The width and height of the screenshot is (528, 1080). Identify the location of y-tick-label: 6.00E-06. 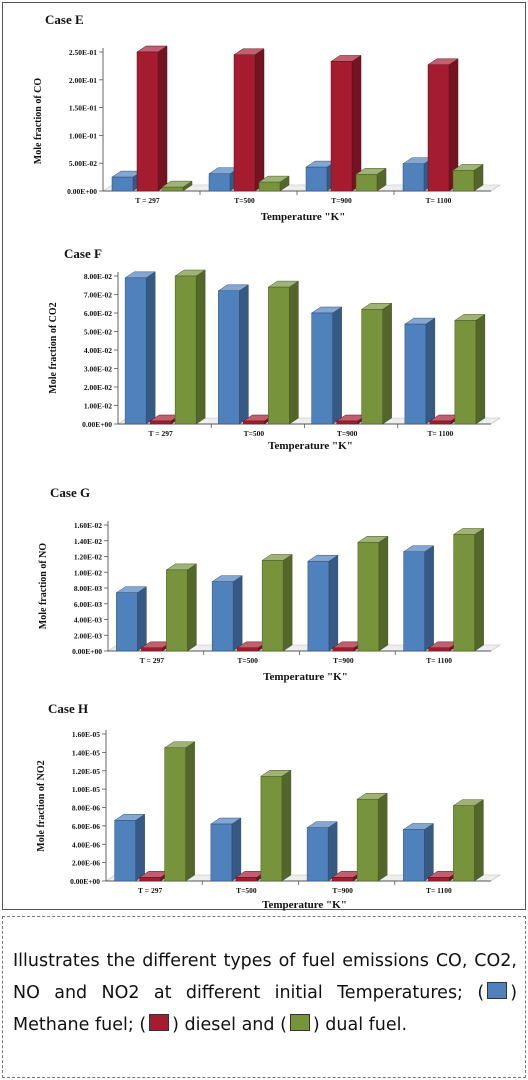
(86, 826).